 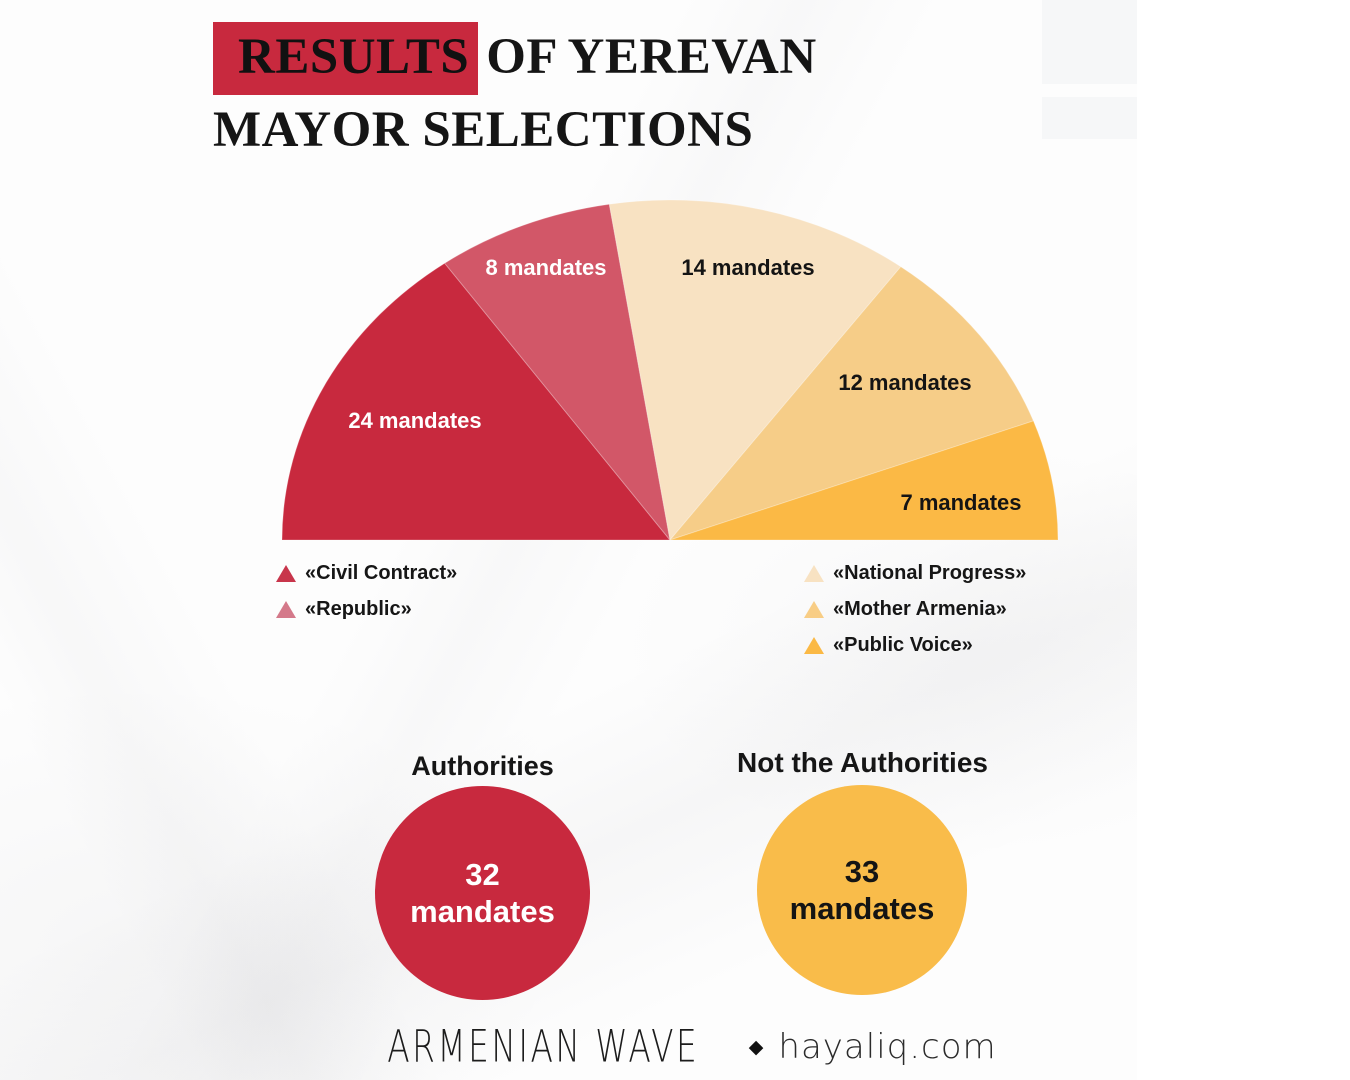 What do you see at coordinates (903, 644) in the screenshot?
I see `legend-label: «Public Voice»` at bounding box center [903, 644].